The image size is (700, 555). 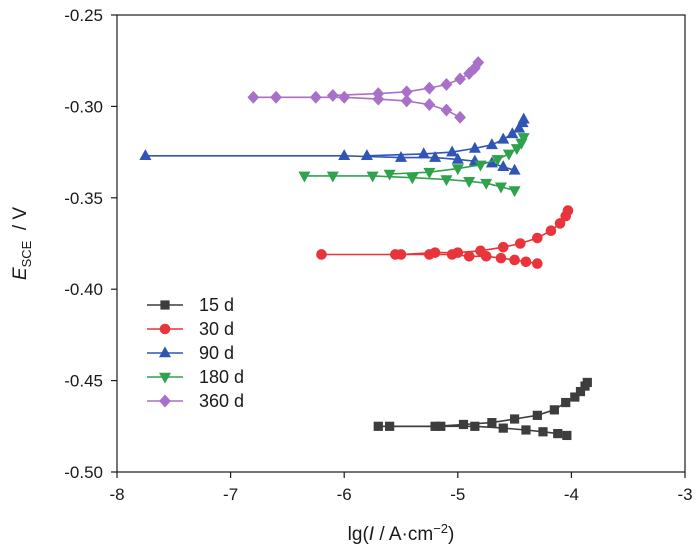 What do you see at coordinates (195, 401) in the screenshot?
I see `legend-item: 360 d` at bounding box center [195, 401].